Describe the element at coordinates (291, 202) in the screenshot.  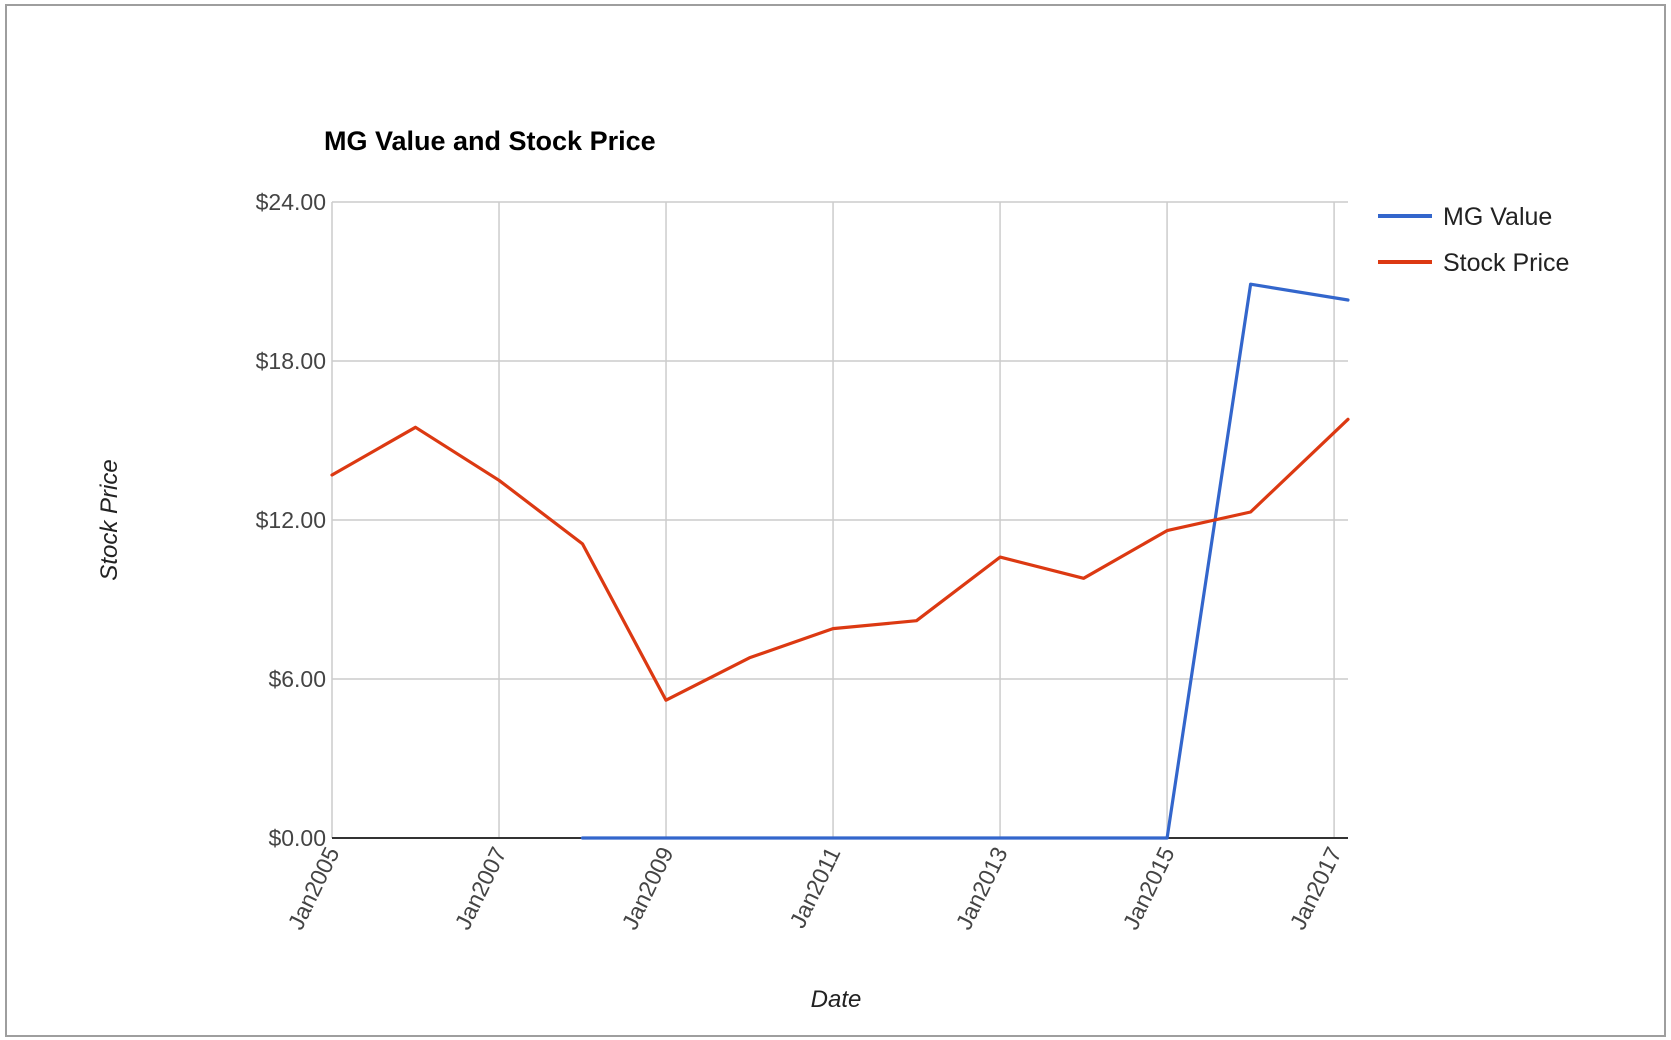
I see `y-tick-label: $24.00` at that location.